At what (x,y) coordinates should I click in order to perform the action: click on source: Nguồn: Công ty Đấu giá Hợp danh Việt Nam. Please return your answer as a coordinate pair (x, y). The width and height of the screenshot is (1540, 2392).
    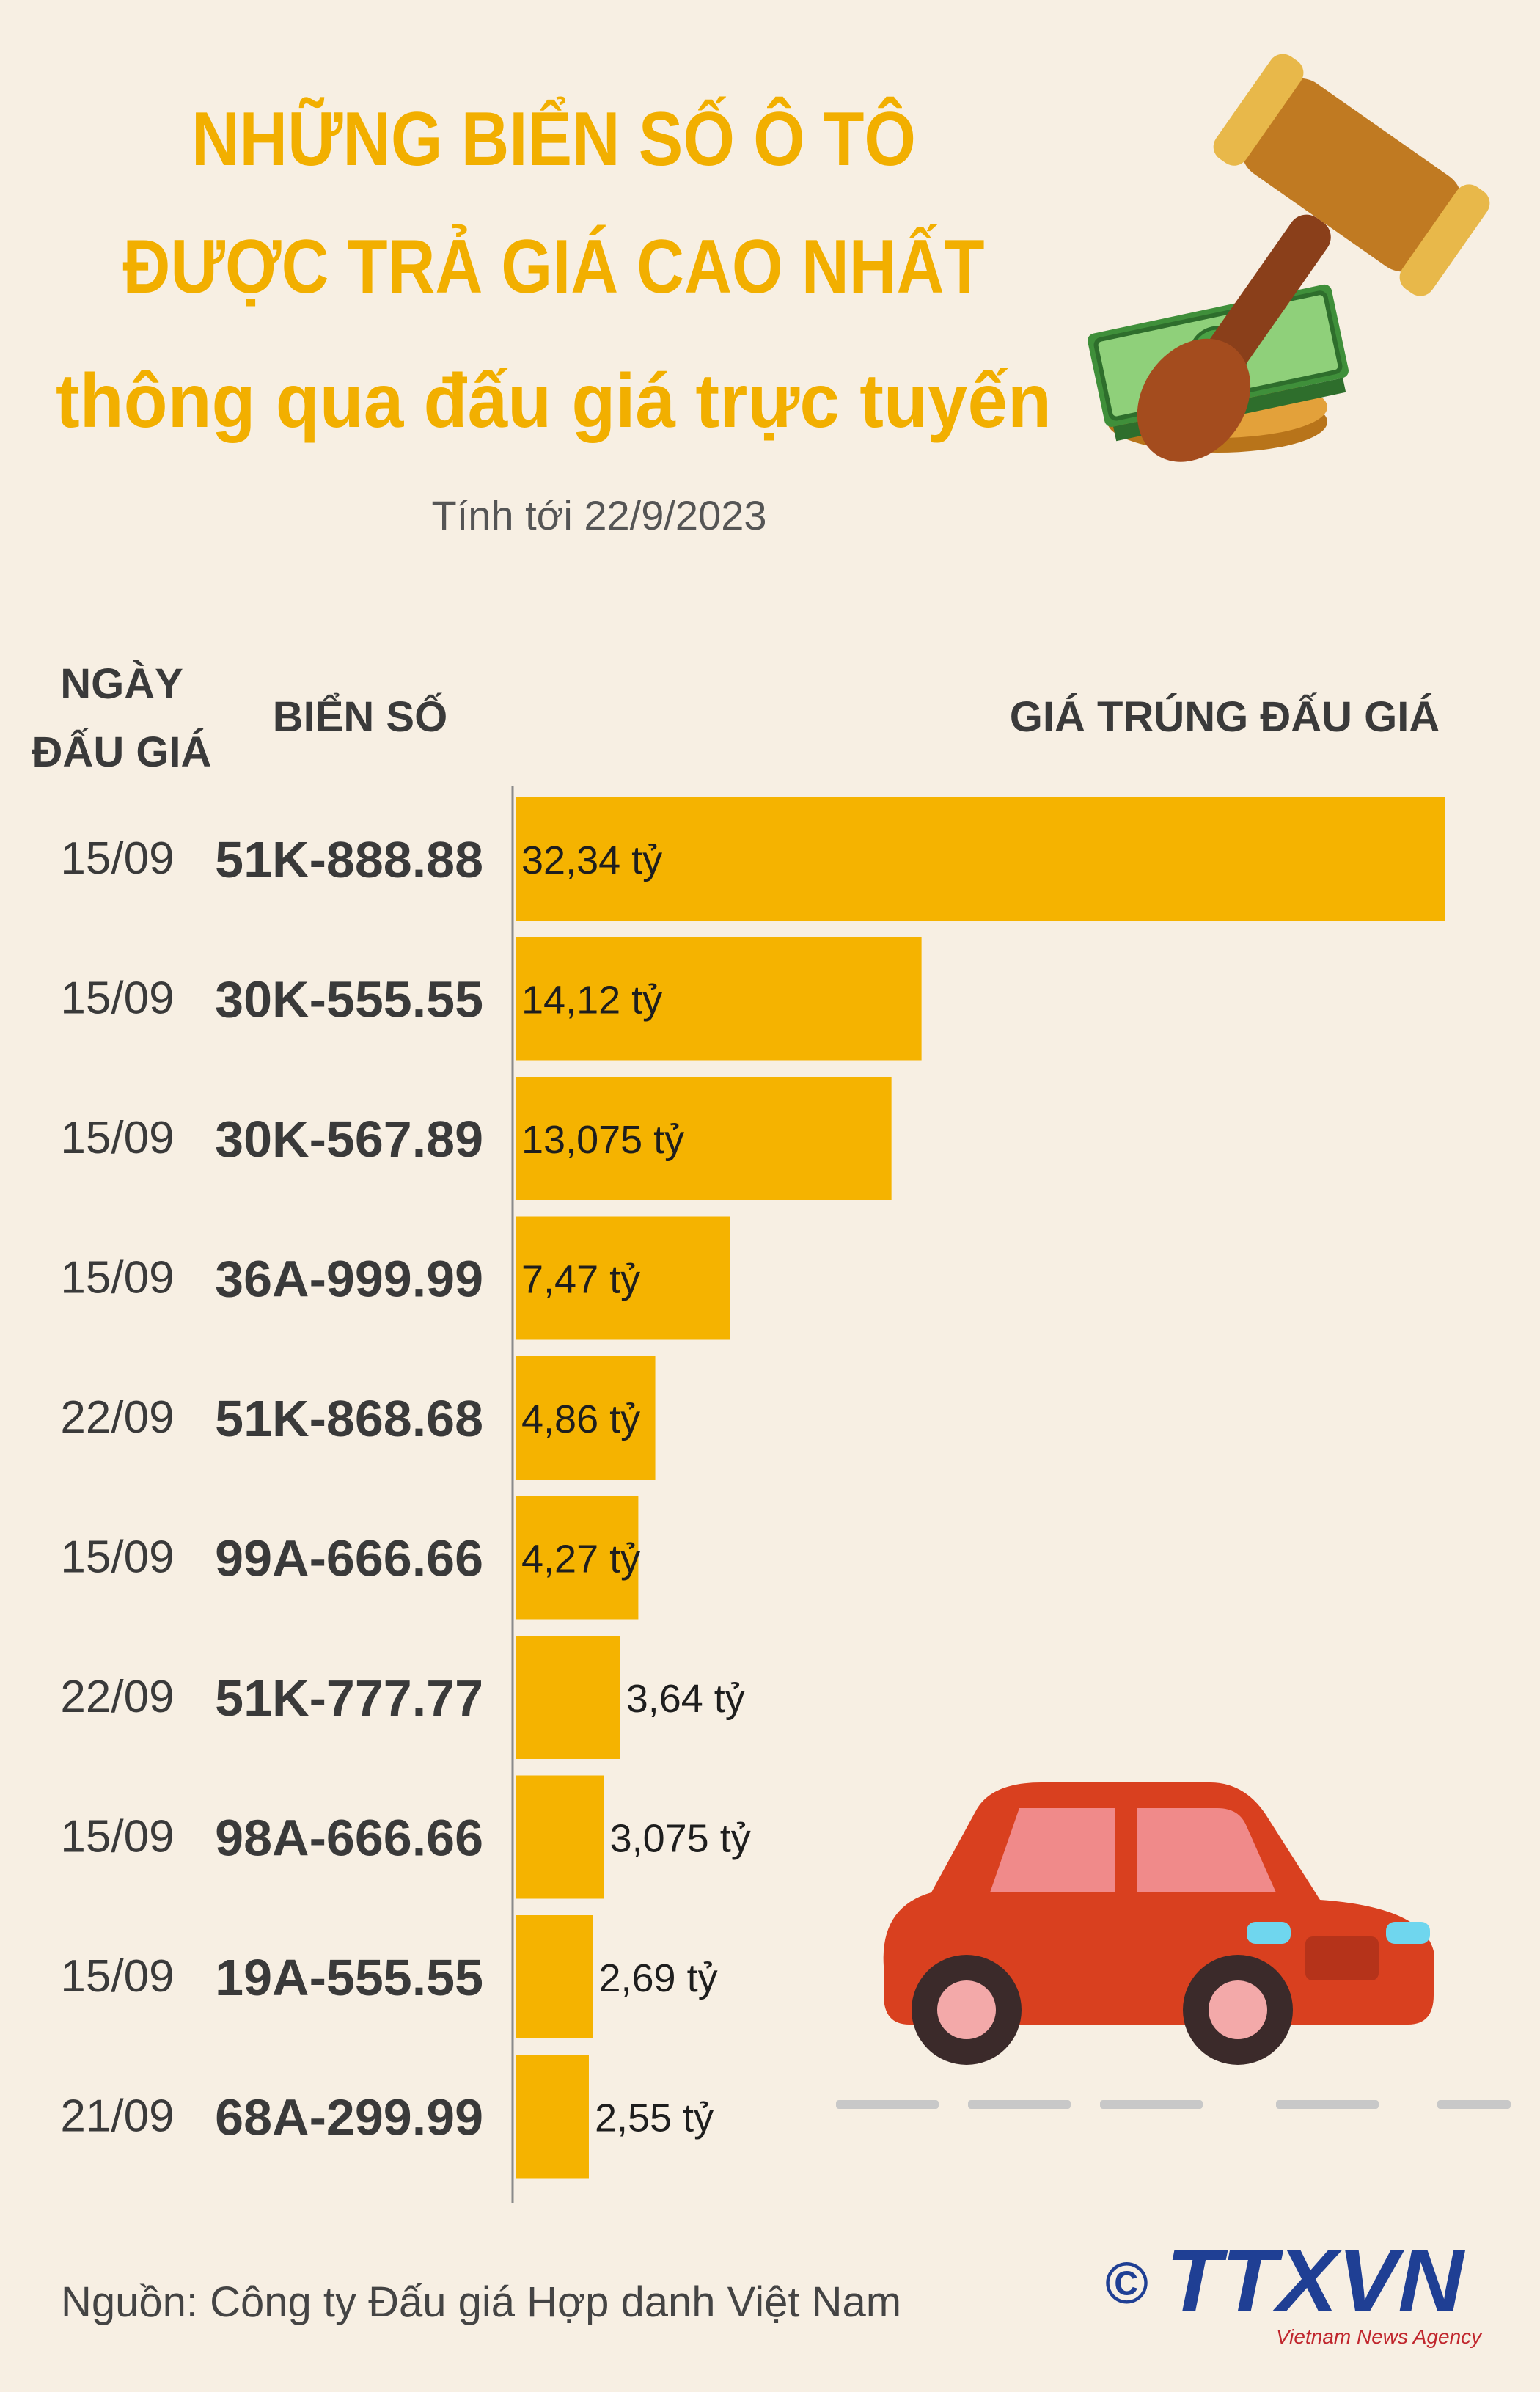
    Looking at the image, I should click on (481, 2302).